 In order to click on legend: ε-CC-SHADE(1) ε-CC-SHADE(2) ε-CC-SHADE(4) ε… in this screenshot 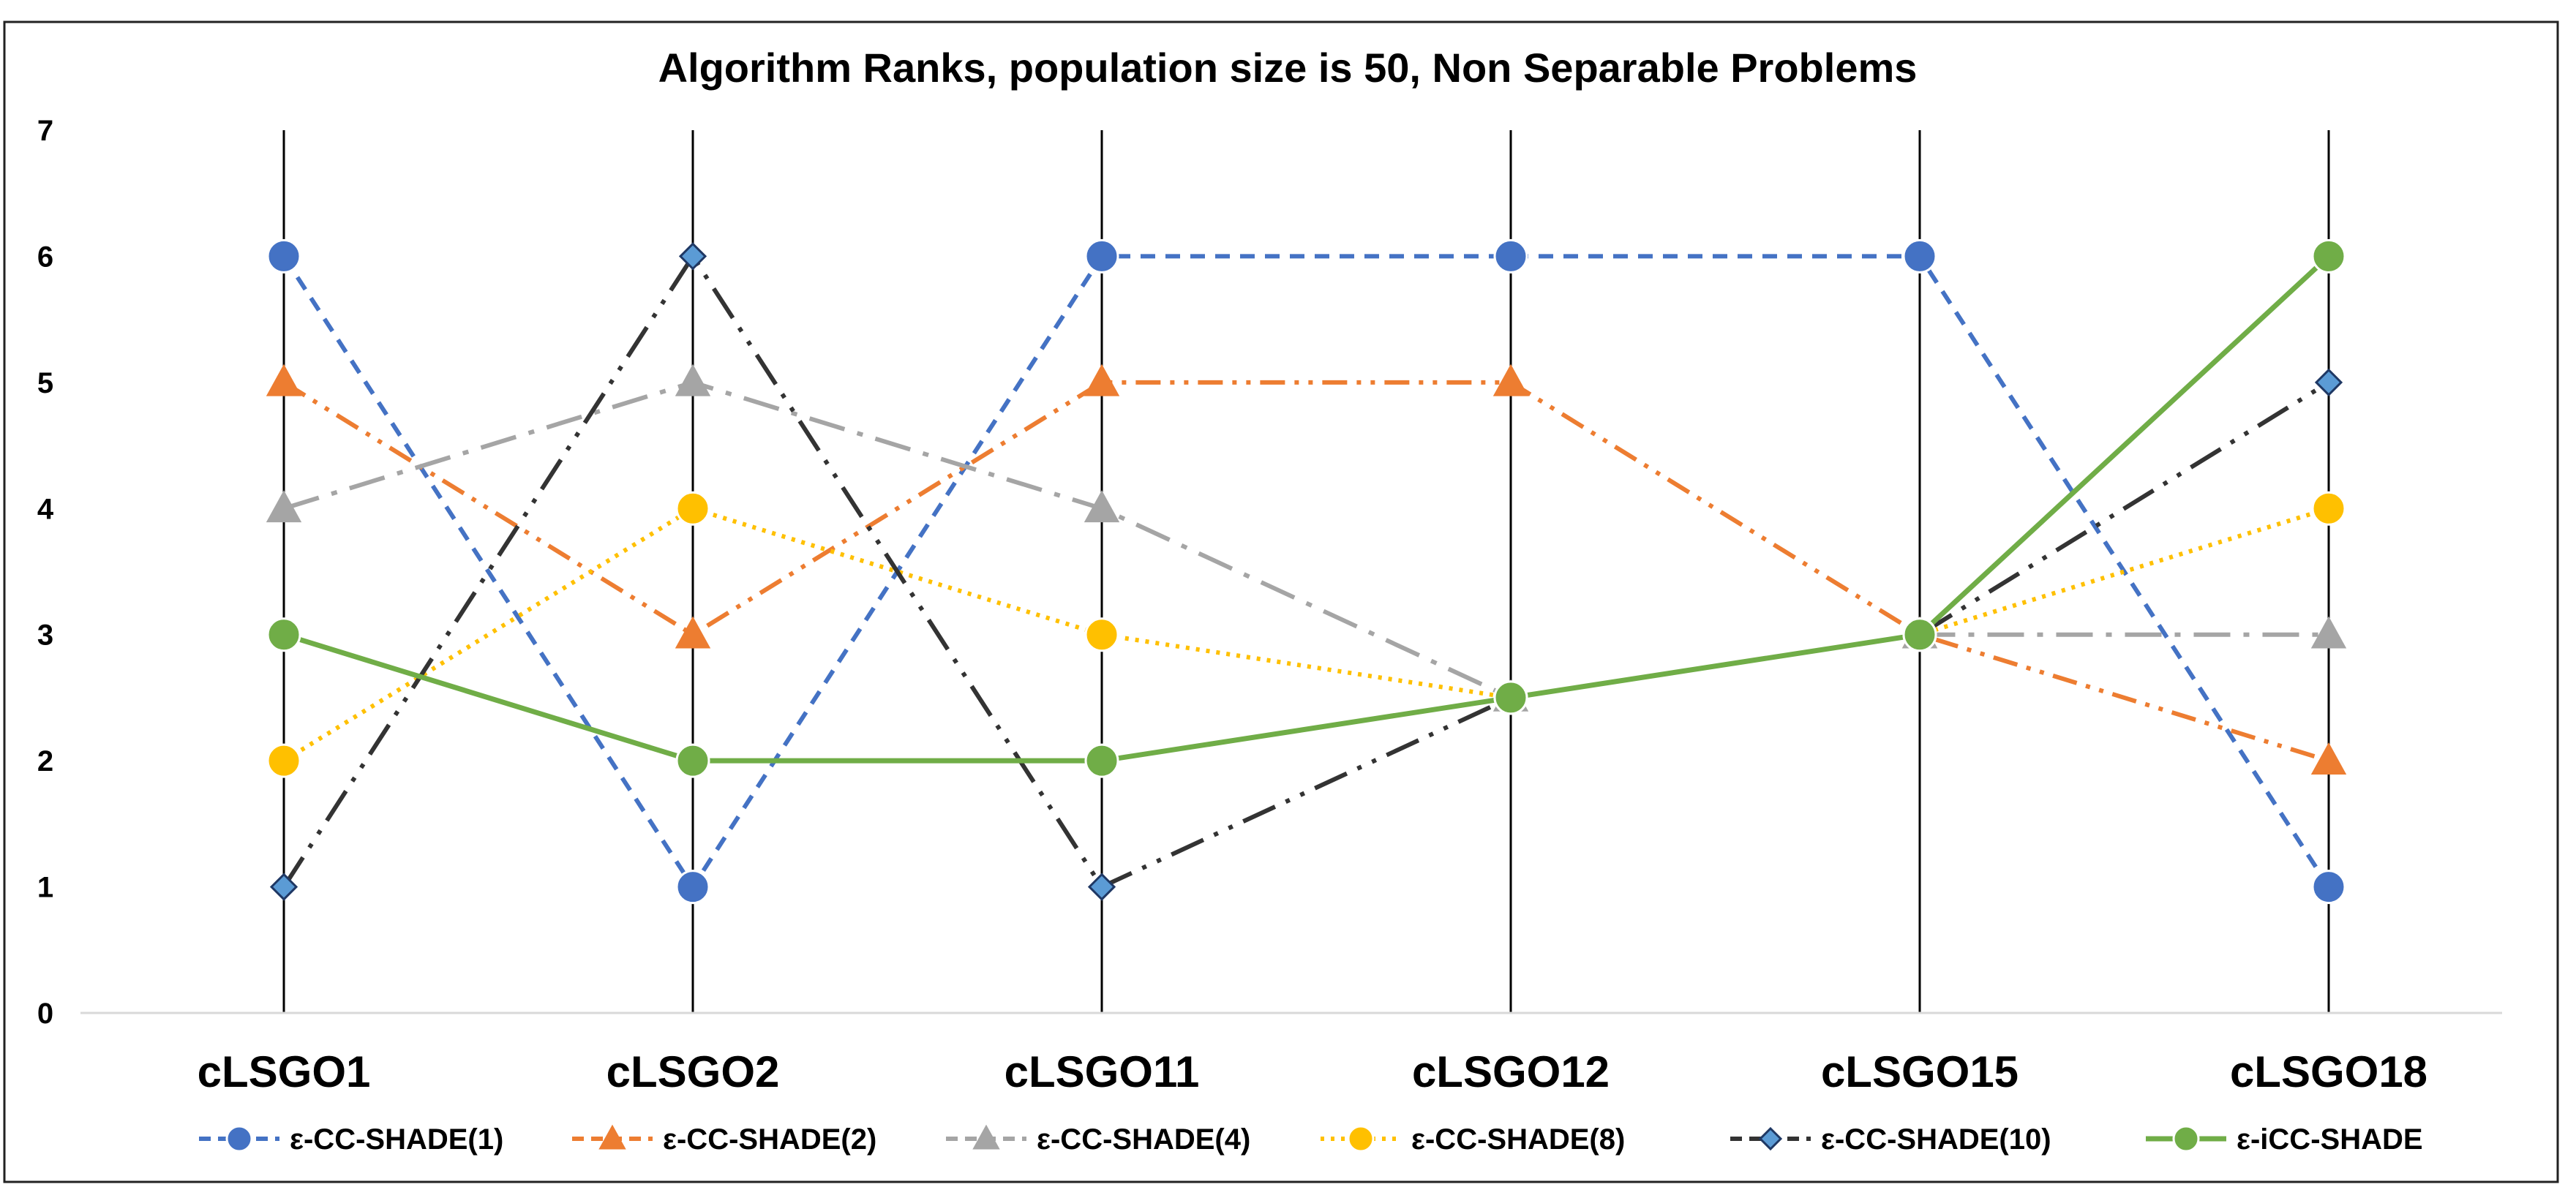, I will do `click(1311, 1139)`.